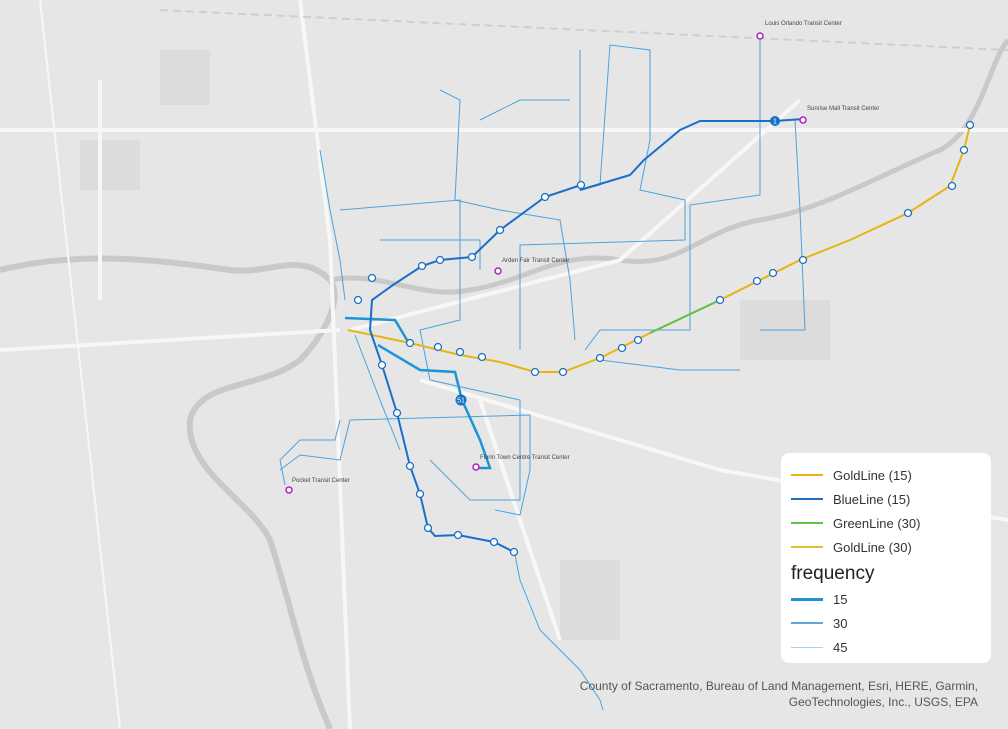 Image resolution: width=1008 pixels, height=729 pixels. What do you see at coordinates (525, 458) in the screenshot?
I see `place-label: Florin Town Centre Transit Center` at bounding box center [525, 458].